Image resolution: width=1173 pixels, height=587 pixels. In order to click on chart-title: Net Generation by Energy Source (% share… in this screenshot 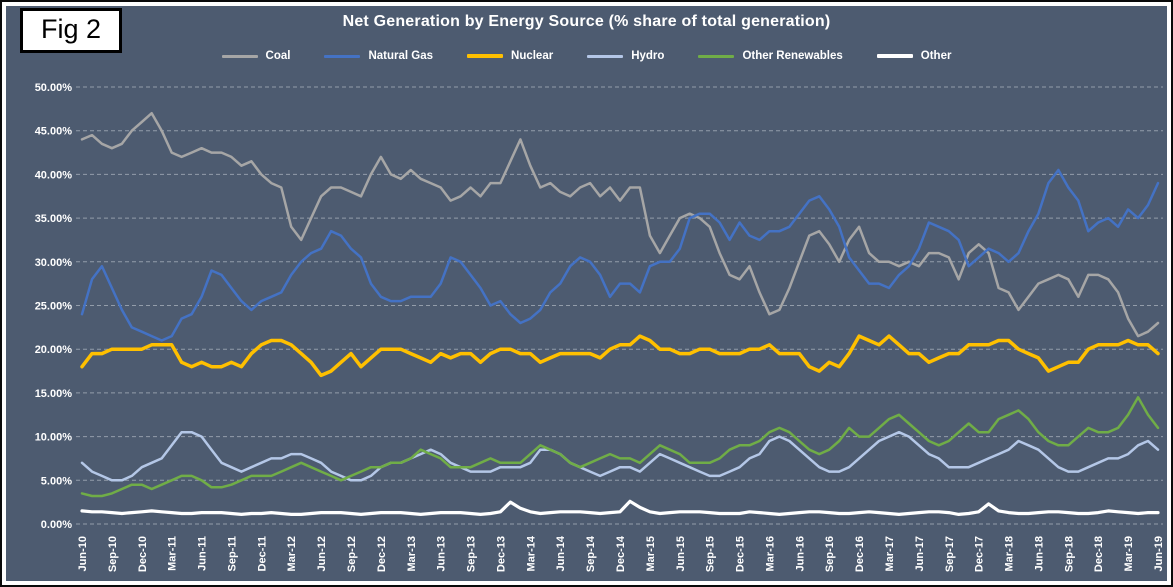, I will do `click(586, 21)`.